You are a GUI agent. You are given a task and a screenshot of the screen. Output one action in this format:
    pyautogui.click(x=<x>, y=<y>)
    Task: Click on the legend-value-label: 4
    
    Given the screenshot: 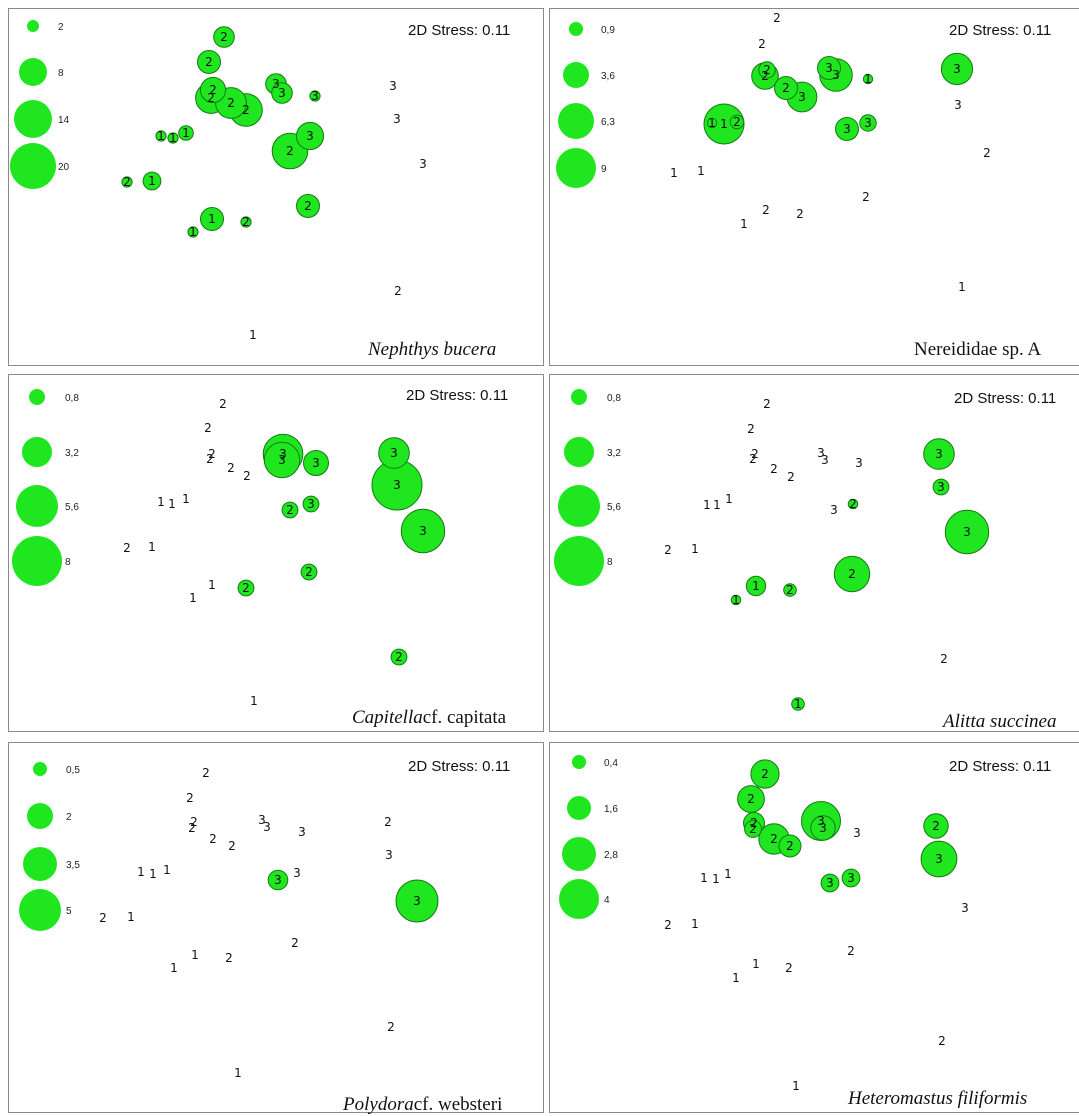 What is the action you would take?
    pyautogui.click(x=607, y=900)
    